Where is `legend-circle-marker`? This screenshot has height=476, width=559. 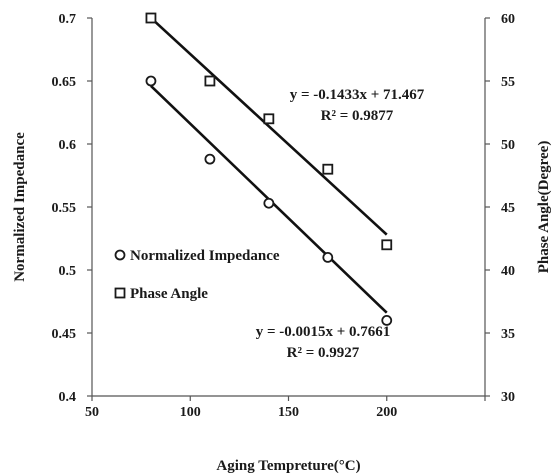
legend-circle-marker is located at coordinates (120, 255).